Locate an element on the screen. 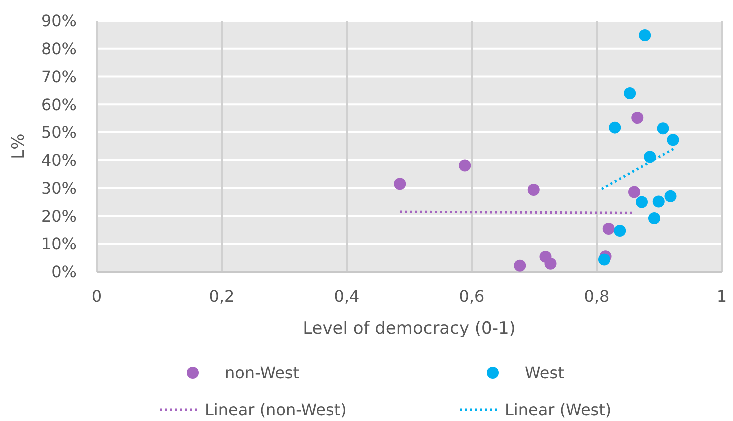 The width and height of the screenshot is (733, 421). legend-label: Linear (West) is located at coordinates (558, 410).